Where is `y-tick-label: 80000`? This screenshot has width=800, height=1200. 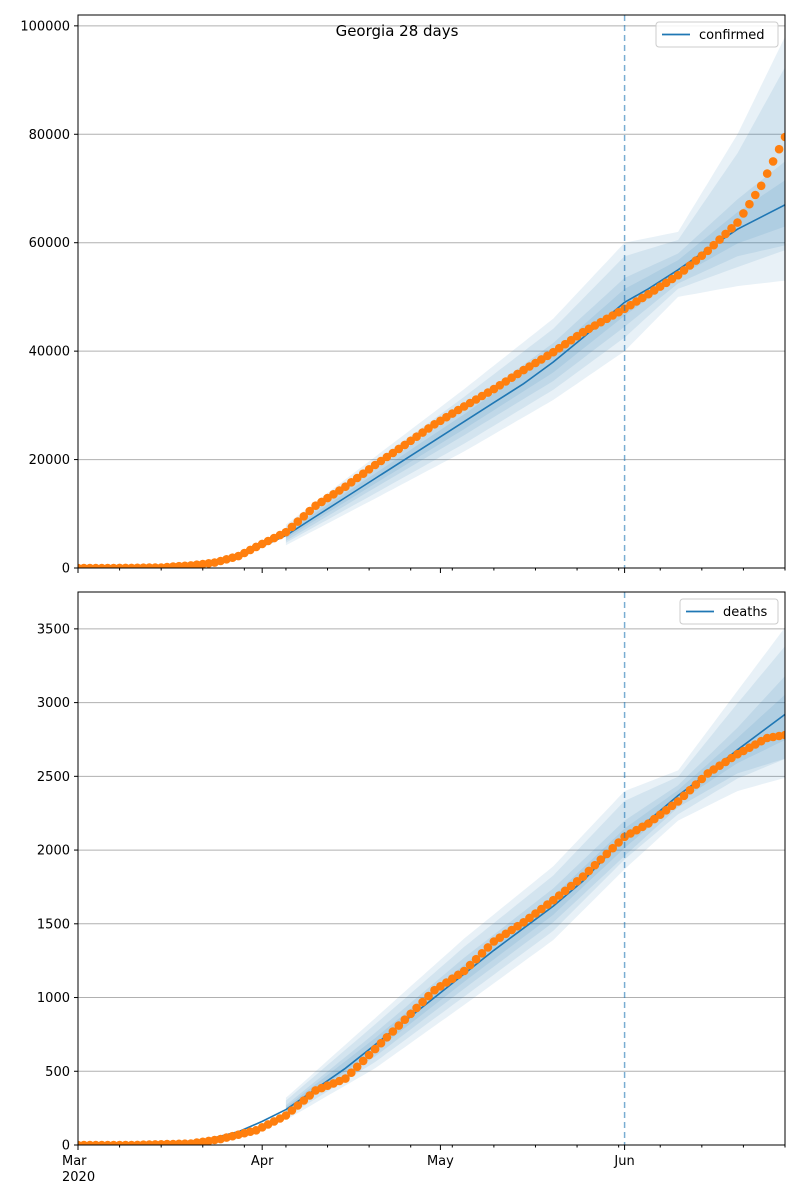
y-tick-label: 80000 is located at coordinates (49, 135).